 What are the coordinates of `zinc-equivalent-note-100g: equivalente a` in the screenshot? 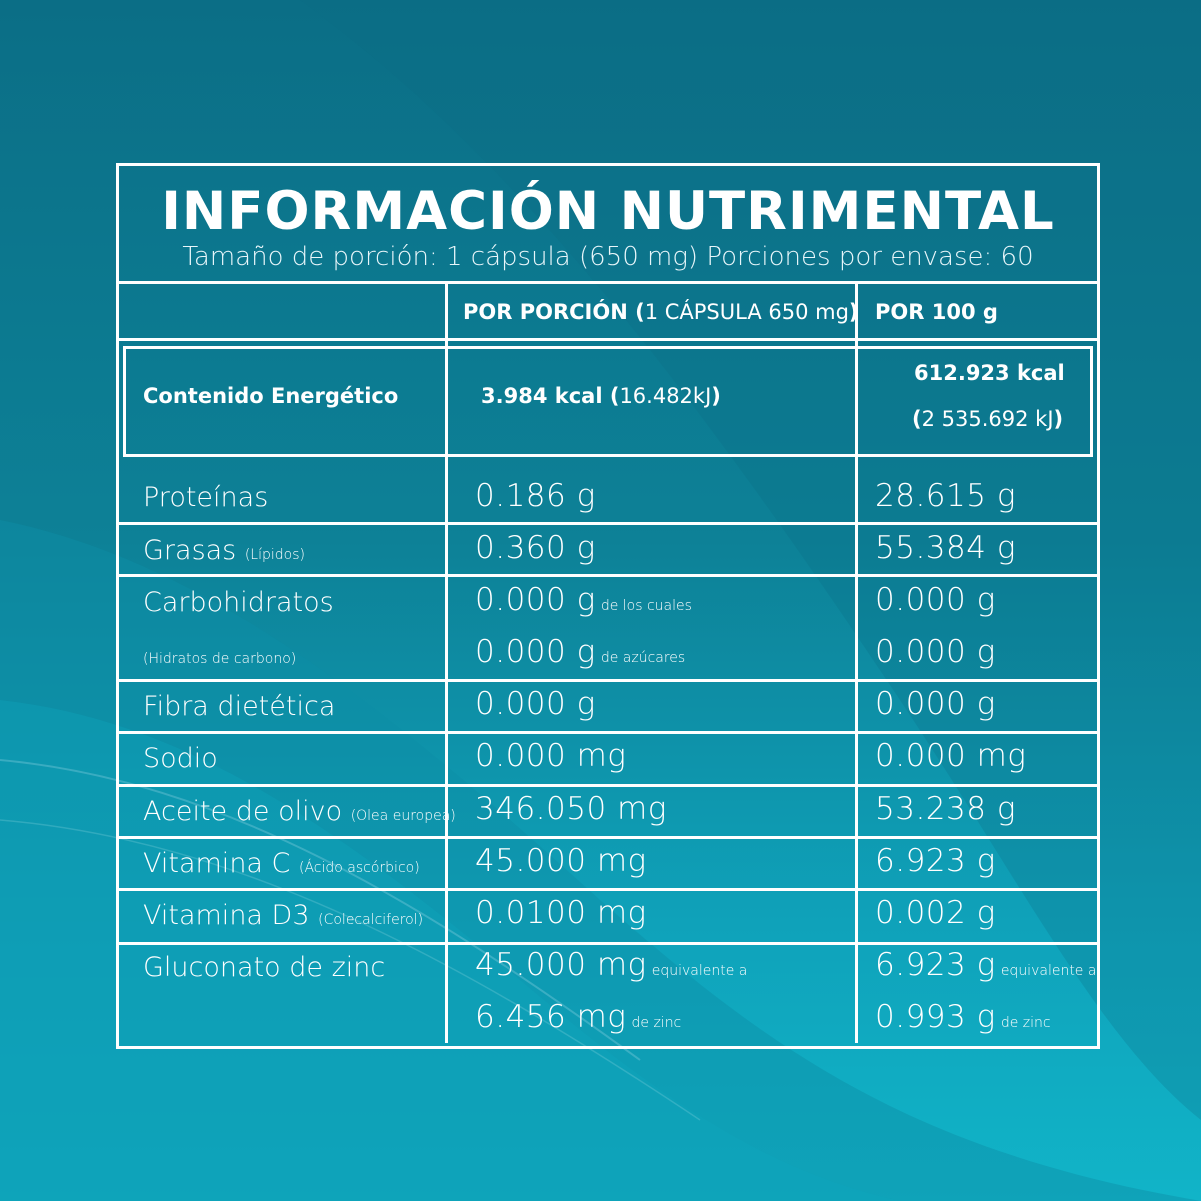 It's located at (1048, 971).